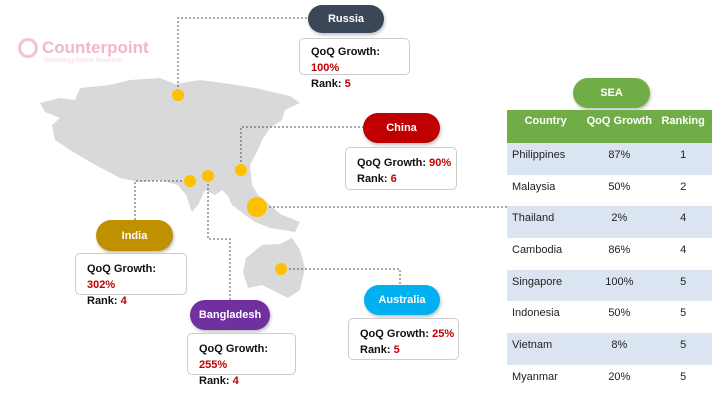  Describe the element at coordinates (354, 64) in the screenshot. I see `russia-stats: QoQ Growth: 100% Rank: 5` at that location.